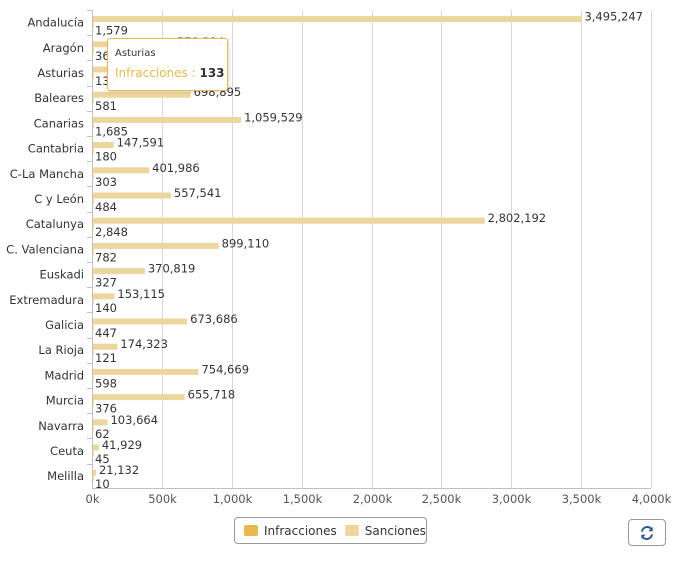 This screenshot has width=689, height=568. I want to click on category-label: Cantabria, so click(56, 149).